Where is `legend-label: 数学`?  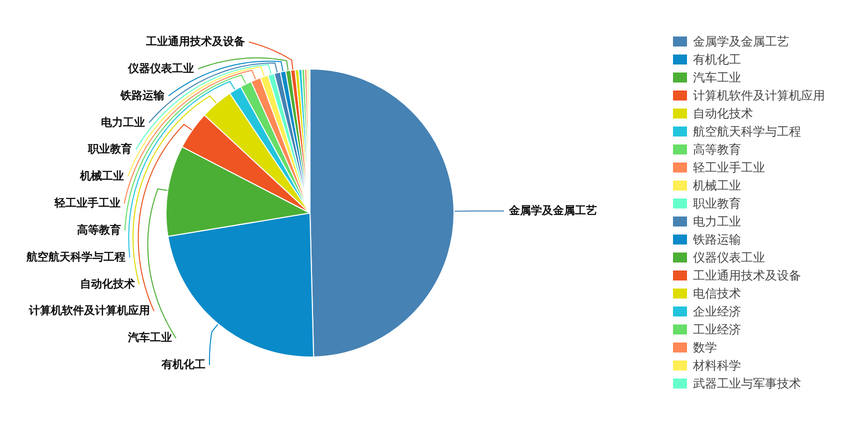
legend-label: 数学 is located at coordinates (705, 347).